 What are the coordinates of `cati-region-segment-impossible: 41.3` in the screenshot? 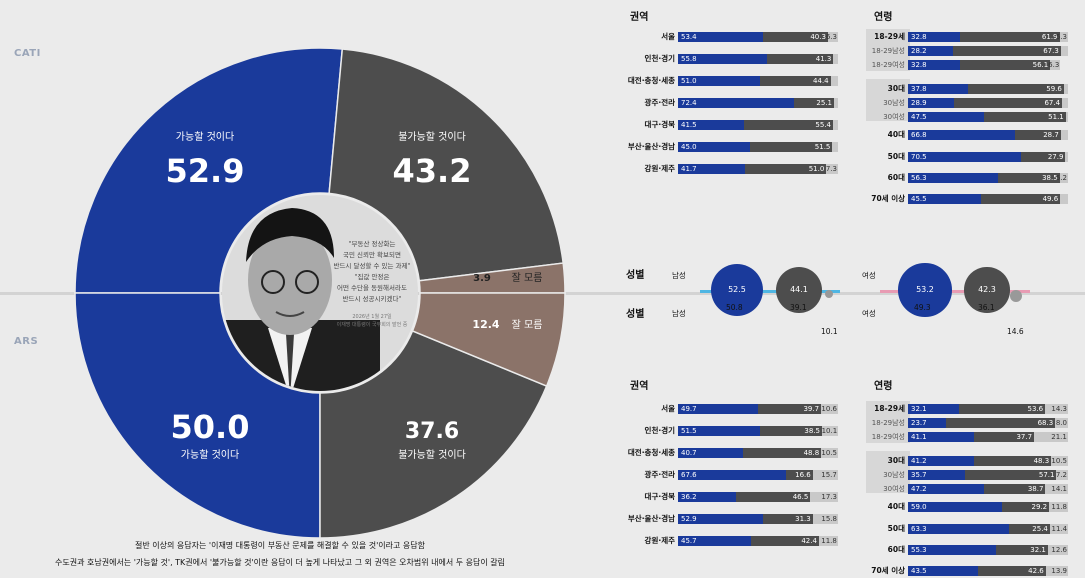 It's located at (800, 59).